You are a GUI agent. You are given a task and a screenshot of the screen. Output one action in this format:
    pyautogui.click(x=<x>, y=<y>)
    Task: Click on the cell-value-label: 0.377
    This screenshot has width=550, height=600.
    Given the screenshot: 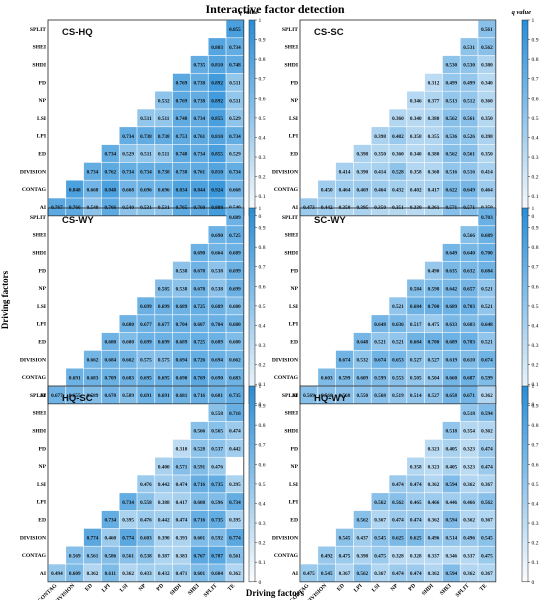 What is the action you would take?
    pyautogui.click(x=434, y=101)
    